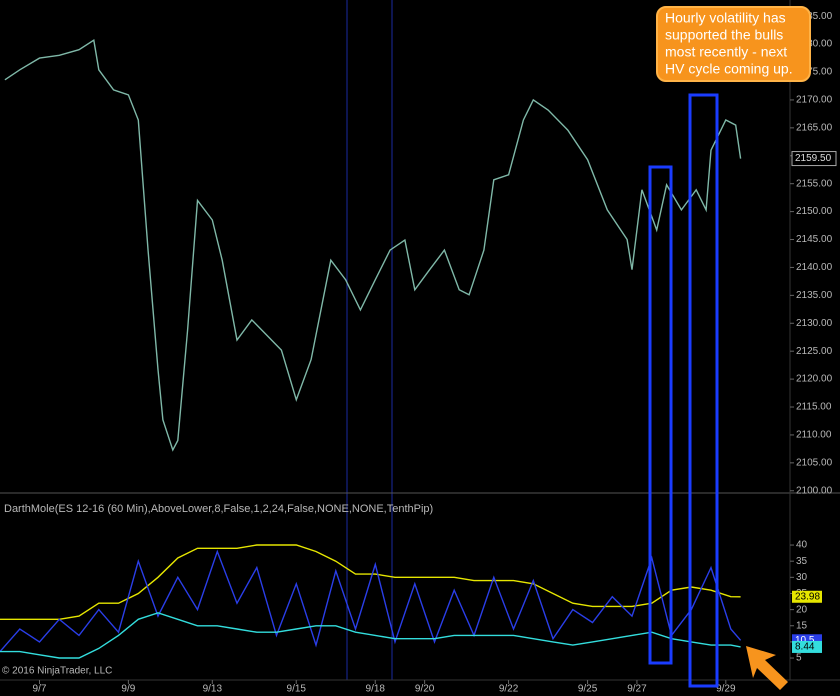 This screenshot has height=696, width=840. Describe the element at coordinates (814, 435) in the screenshot. I see `y-tick-label: 2110.00` at that location.